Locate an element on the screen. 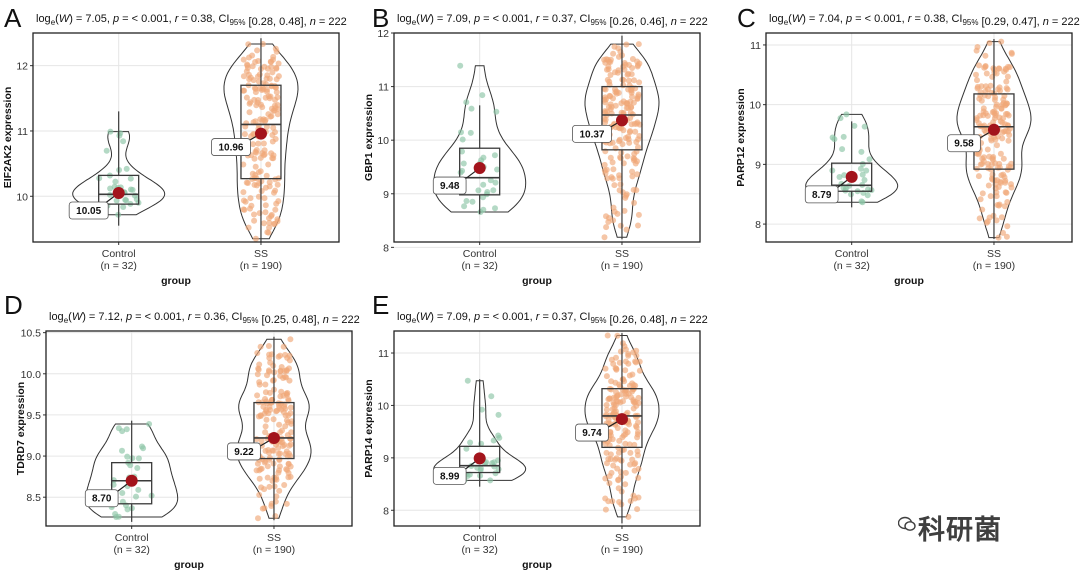  x-tick-label: SS is located at coordinates (994, 254).